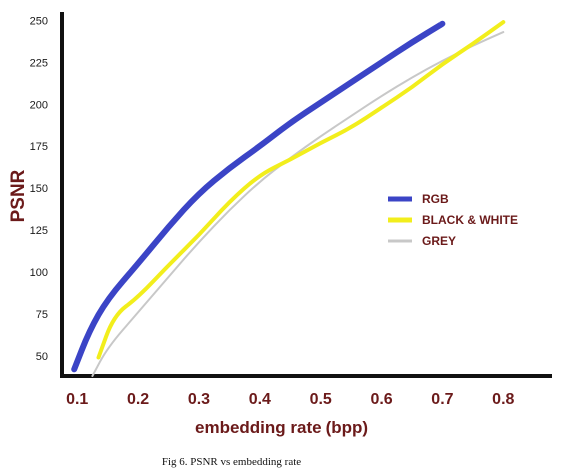  Describe the element at coordinates (39, 147) in the screenshot. I see `y-tick-label: 175` at that location.